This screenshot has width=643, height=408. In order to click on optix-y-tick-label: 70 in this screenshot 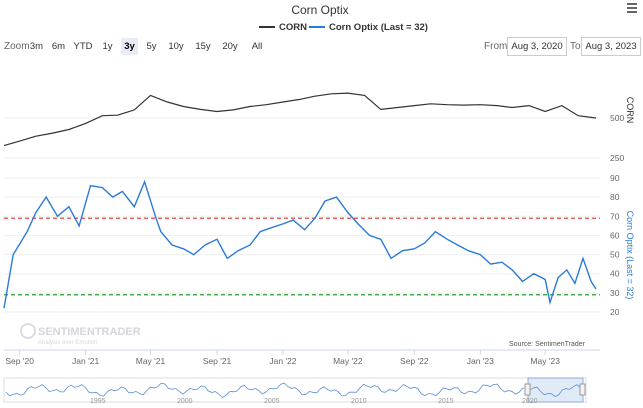, I will do `click(615, 216)`.